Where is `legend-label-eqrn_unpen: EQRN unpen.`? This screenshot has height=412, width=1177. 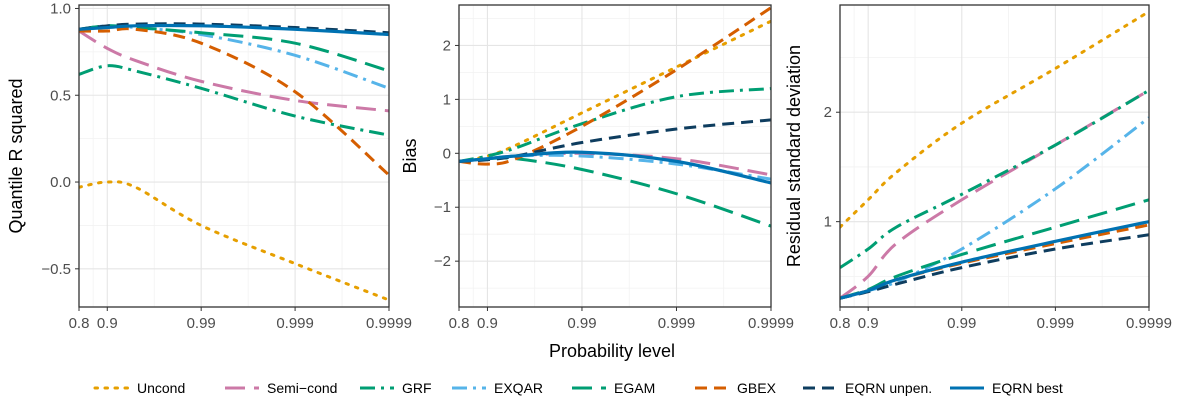 legend-label-eqrn_unpen: EQRN unpen. is located at coordinates (888, 388).